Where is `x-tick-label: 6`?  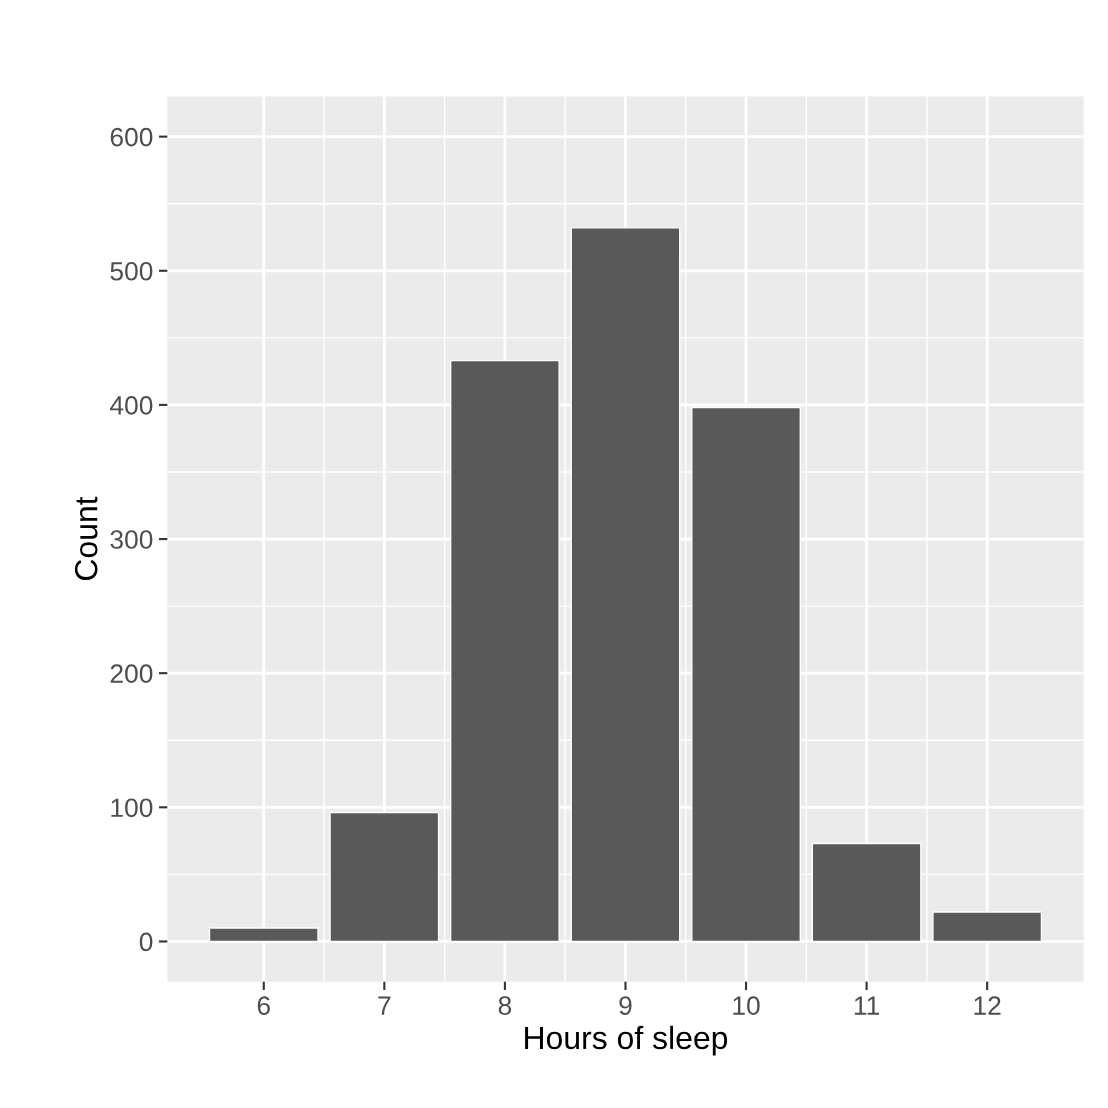 x-tick-label: 6 is located at coordinates (263, 1005).